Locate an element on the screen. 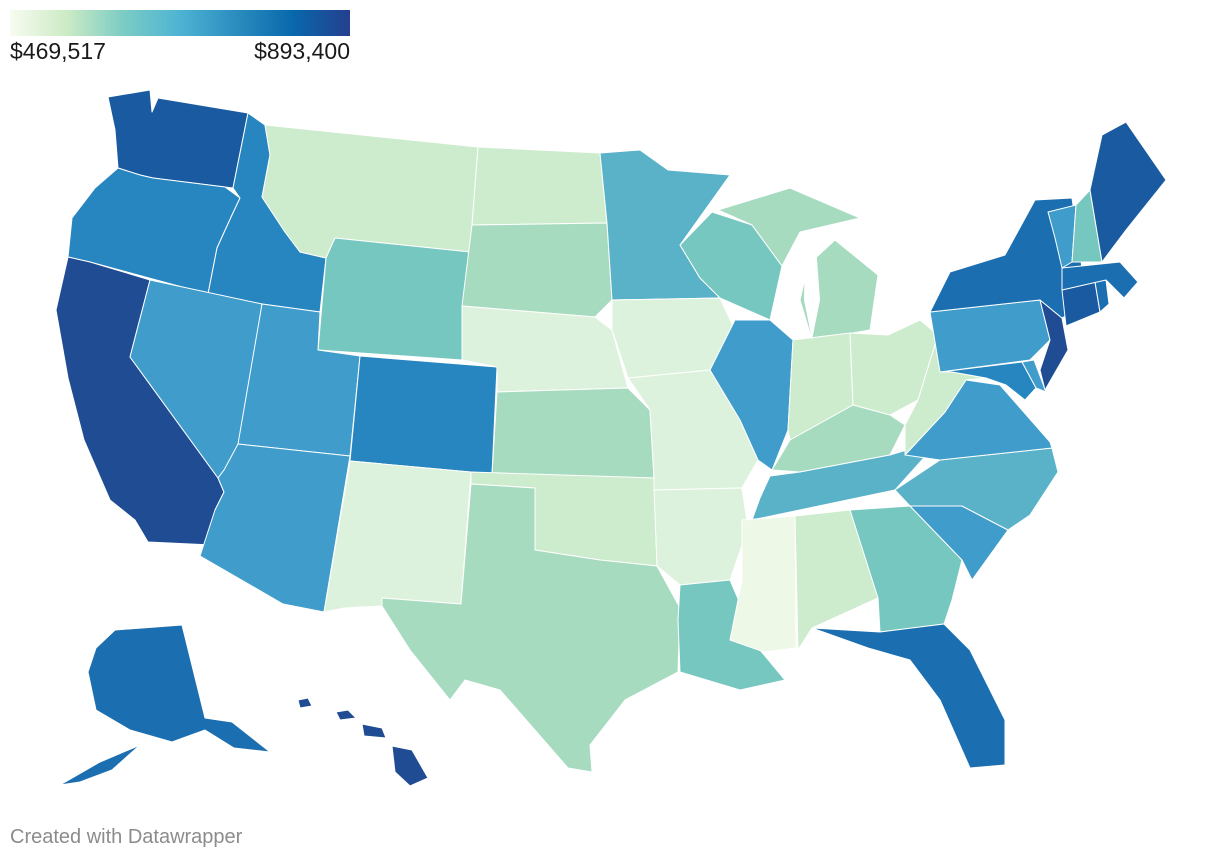  state-massachusetts is located at coordinates (1100, 280).